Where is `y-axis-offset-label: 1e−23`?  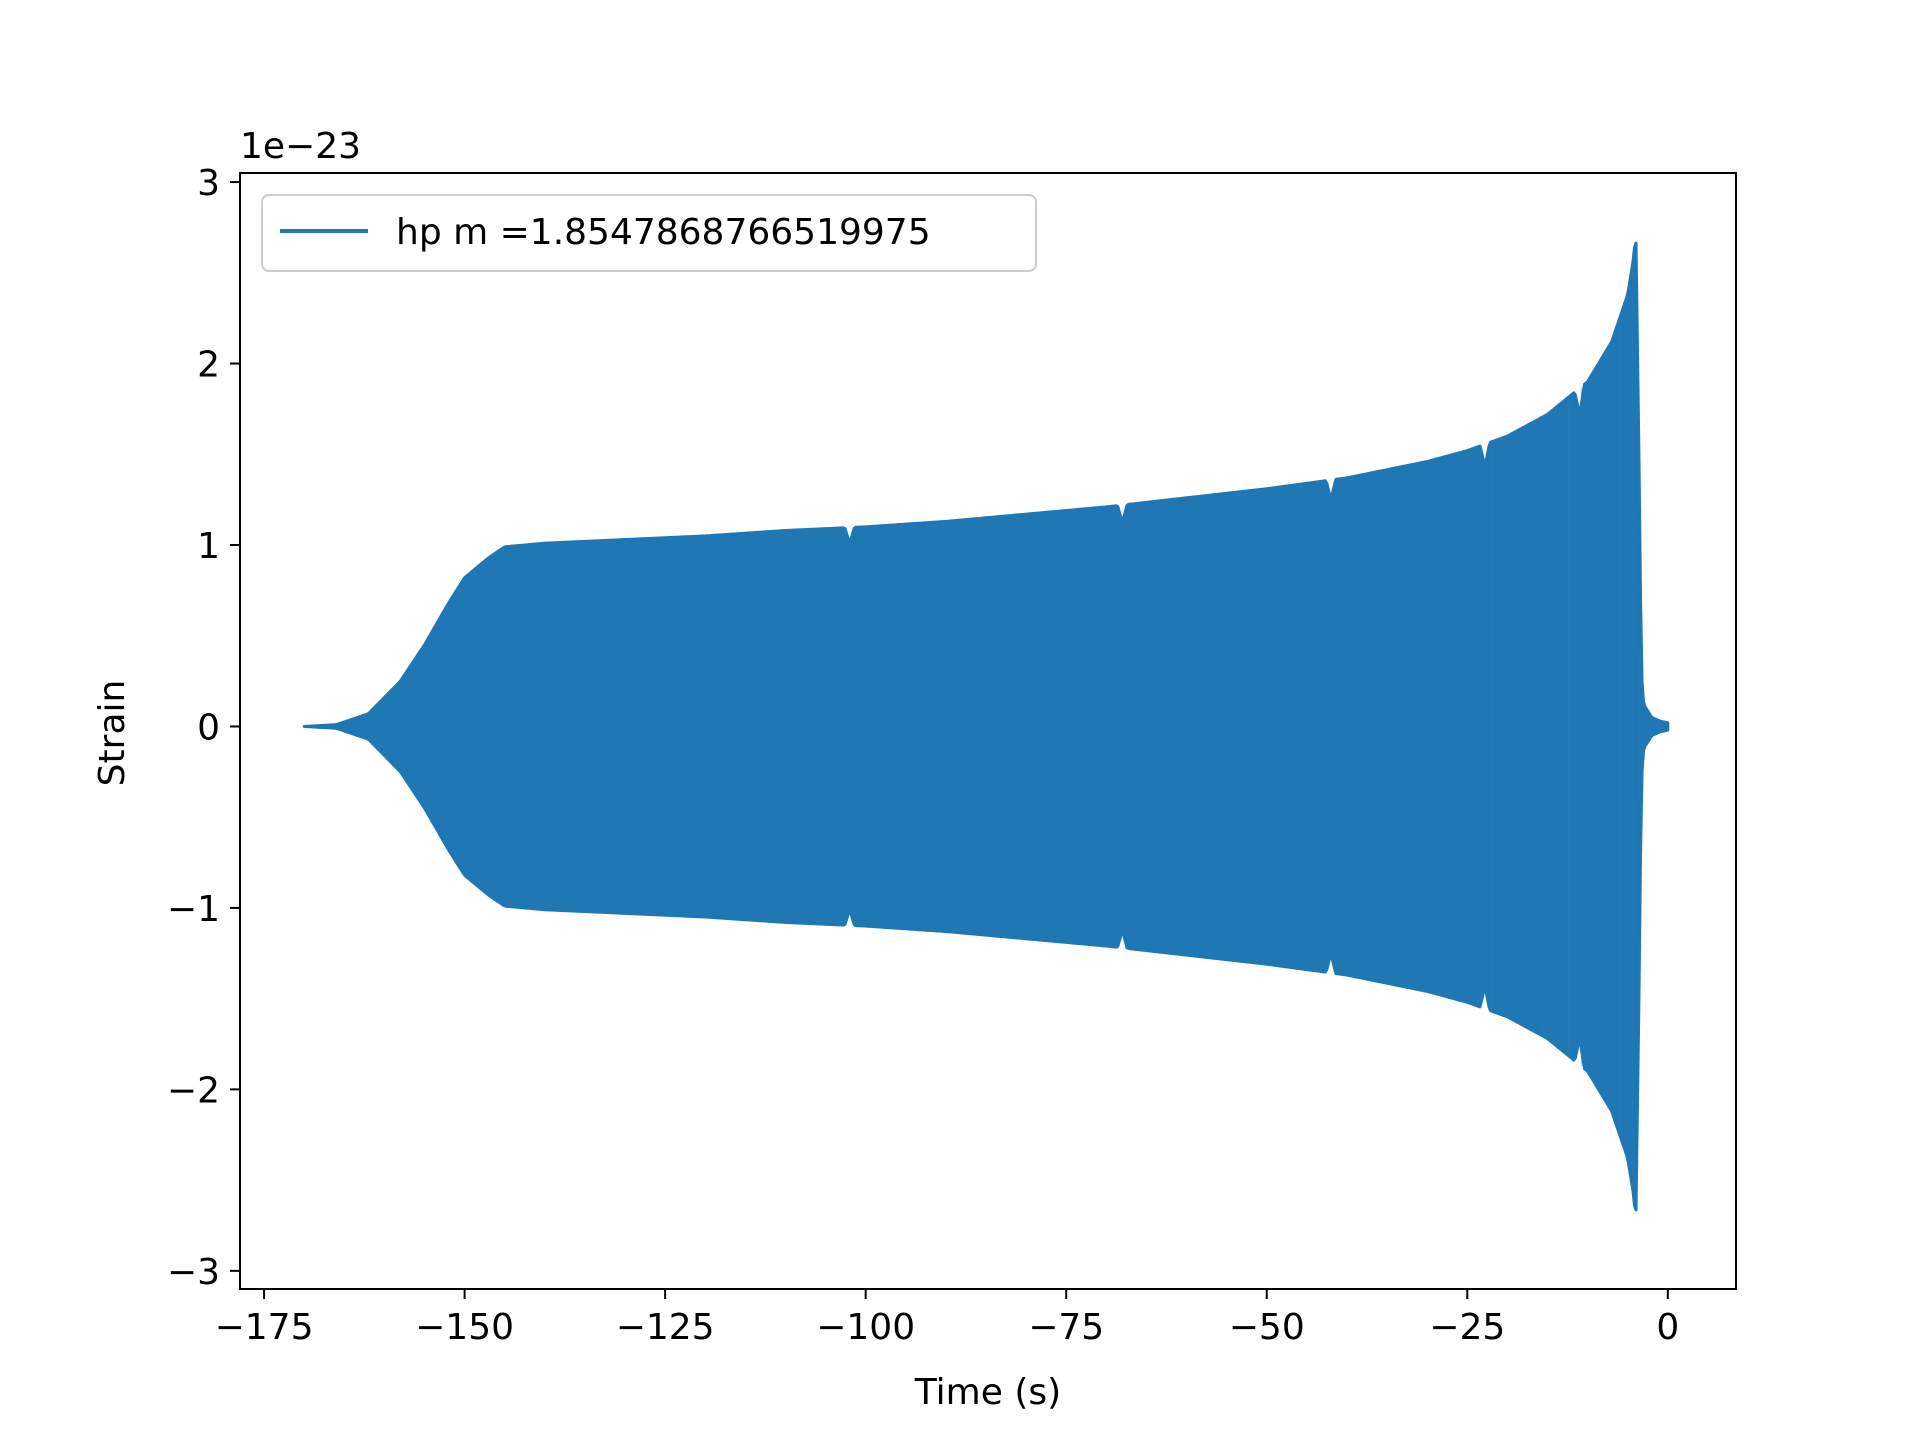 y-axis-offset-label: 1e−23 is located at coordinates (300, 146).